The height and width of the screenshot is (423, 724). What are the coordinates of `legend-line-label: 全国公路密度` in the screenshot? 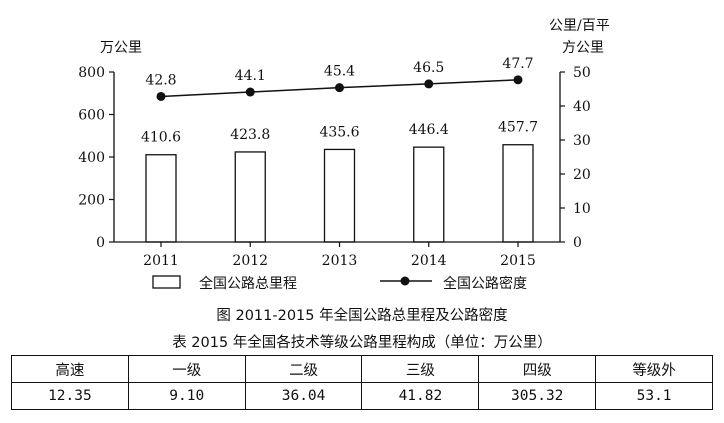 It's located at (485, 283).